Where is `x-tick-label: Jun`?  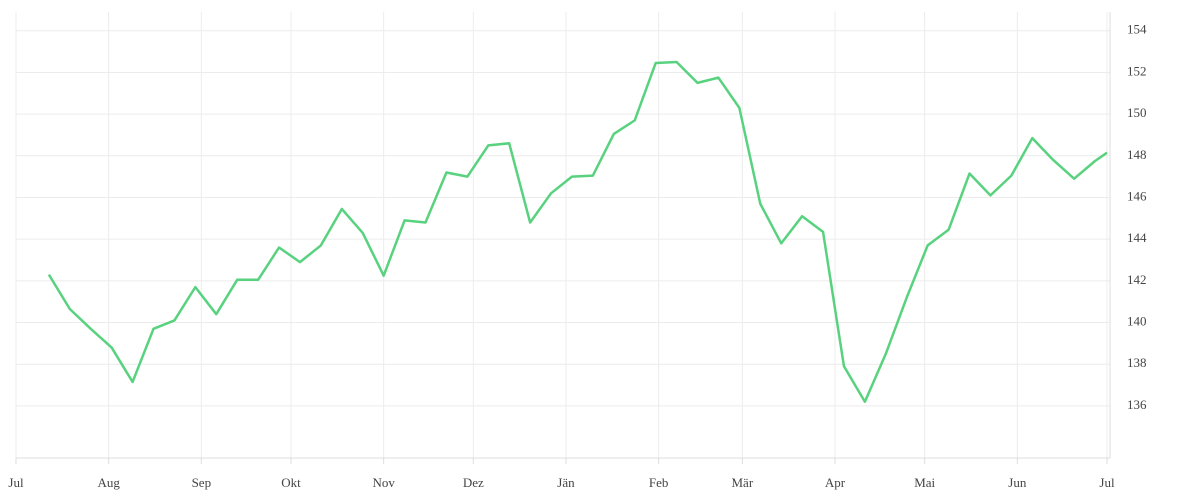 x-tick-label: Jun is located at coordinates (1017, 482).